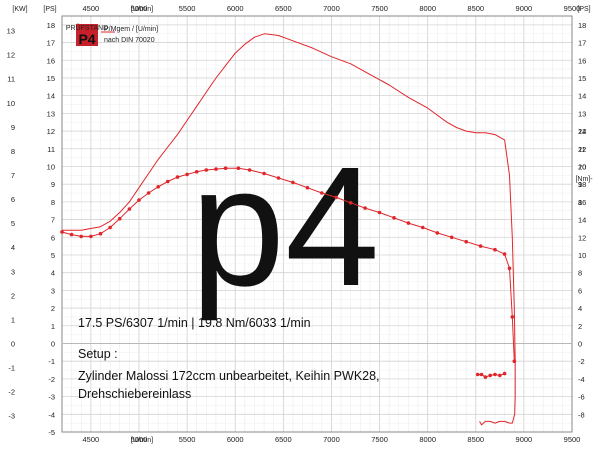 Image resolution: width=600 pixels, height=450 pixels. Describe the element at coordinates (582, 166) in the screenshot. I see `ps-tick-label-right: 10` at that location.